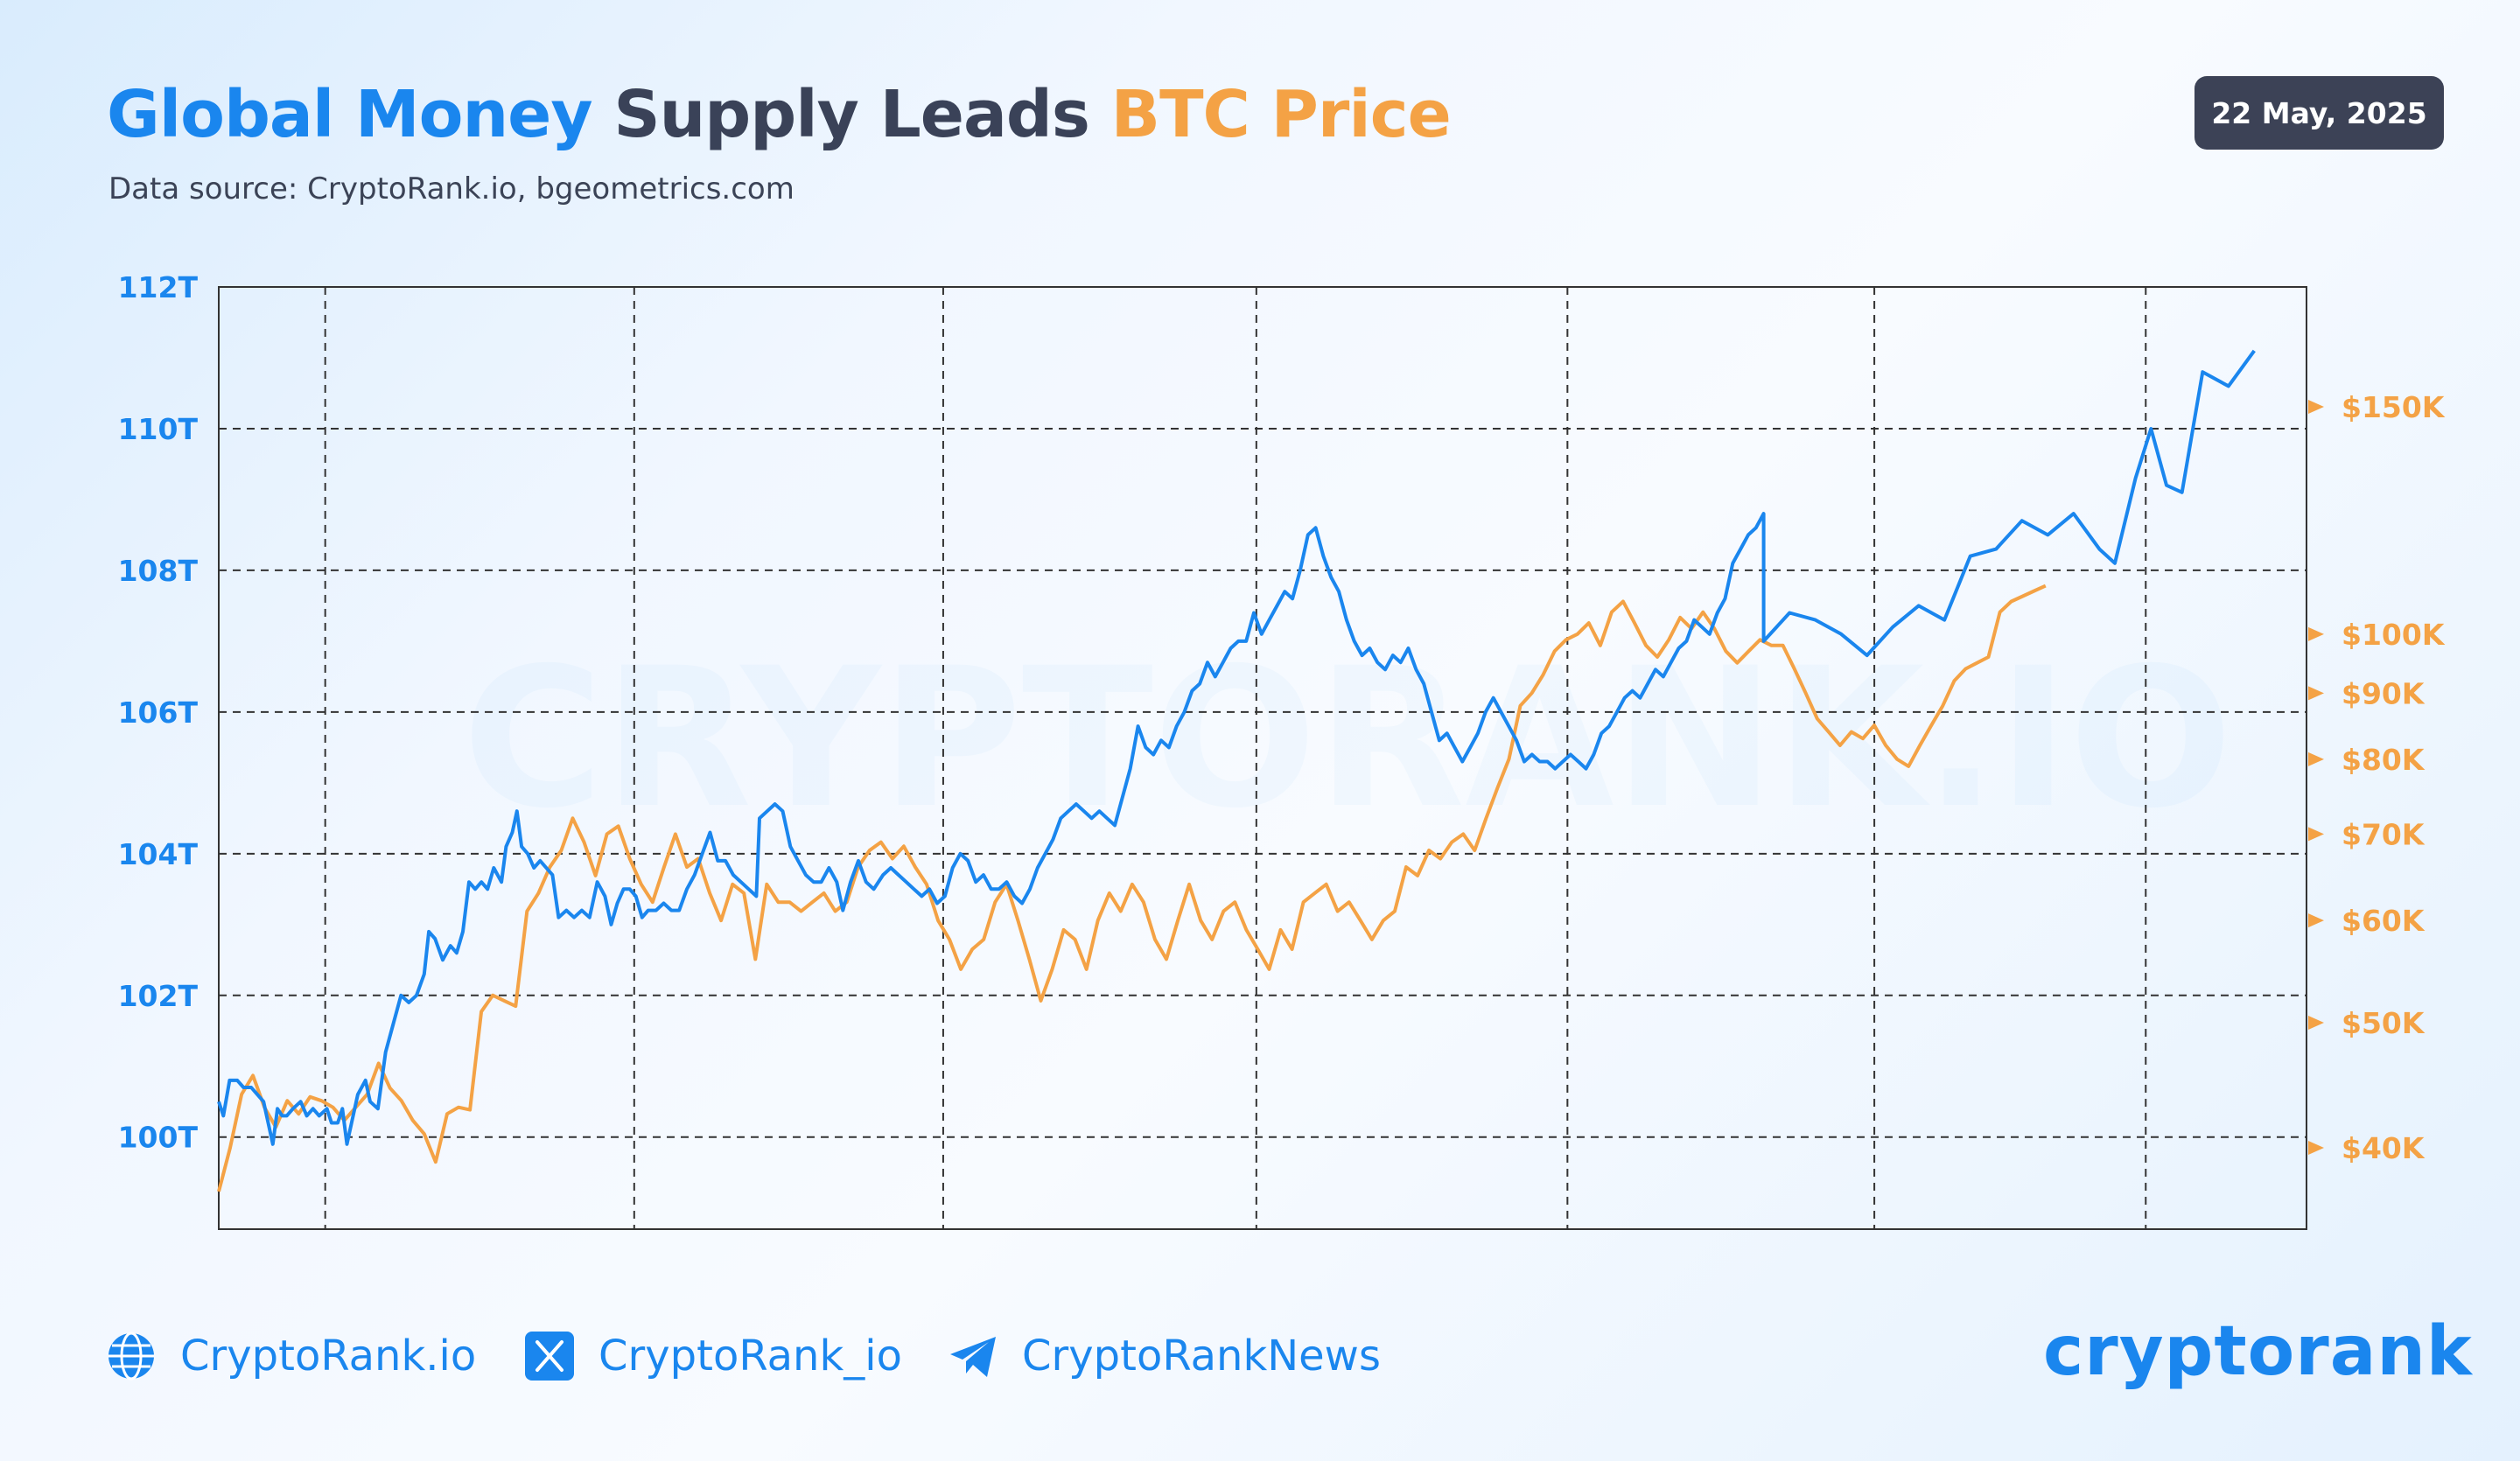 The image size is (2520, 1461). Describe the element at coordinates (2384, 1023) in the screenshot. I see `right-tick-label: $50K` at that location.